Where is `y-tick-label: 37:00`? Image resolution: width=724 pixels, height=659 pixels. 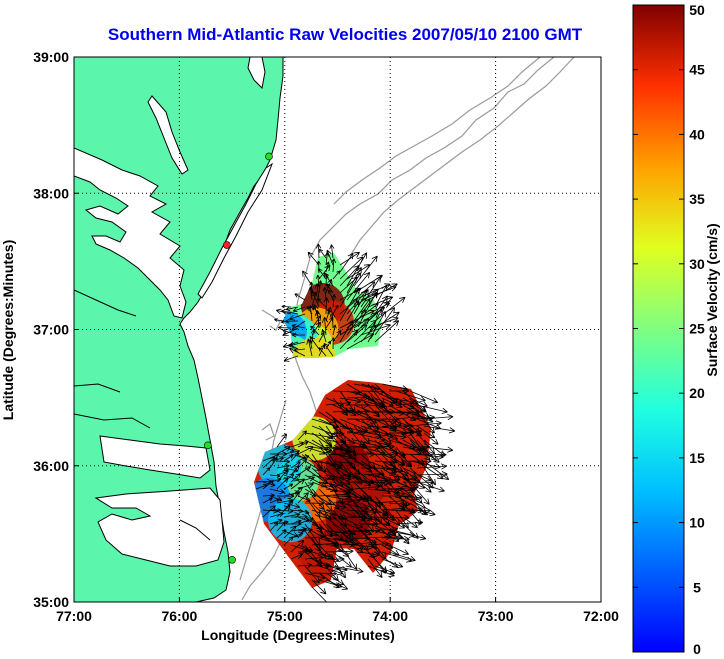 y-tick-label: 37:00 is located at coordinates (51, 330).